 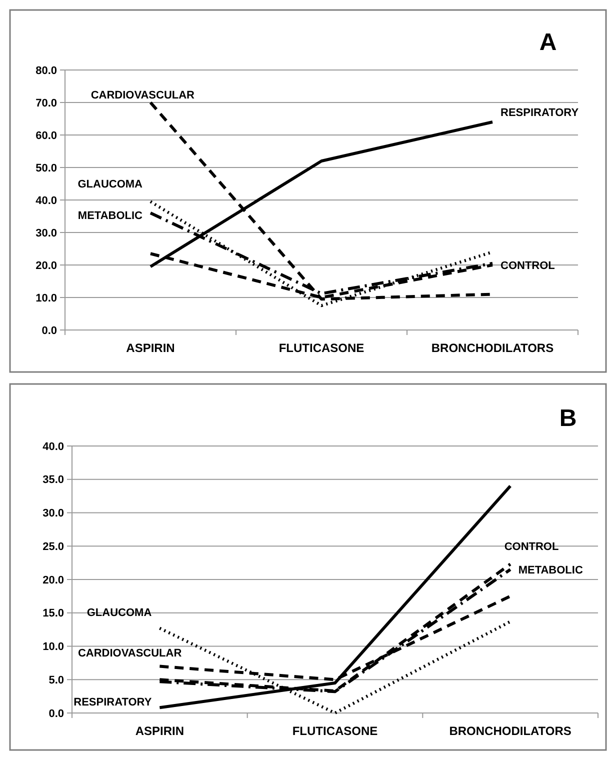 What do you see at coordinates (46, 103) in the screenshot?
I see `y-tick-label: 70.0` at bounding box center [46, 103].